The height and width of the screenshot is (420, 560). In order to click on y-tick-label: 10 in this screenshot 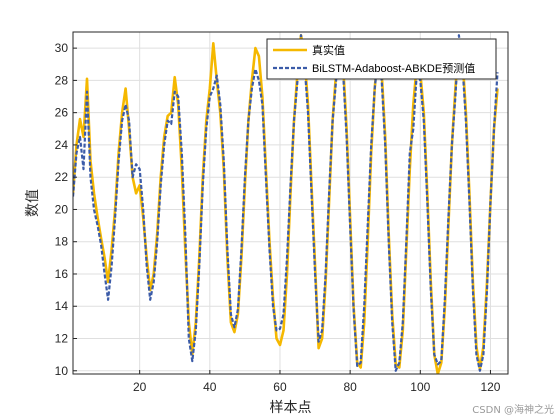, I will do `click(62, 371)`.